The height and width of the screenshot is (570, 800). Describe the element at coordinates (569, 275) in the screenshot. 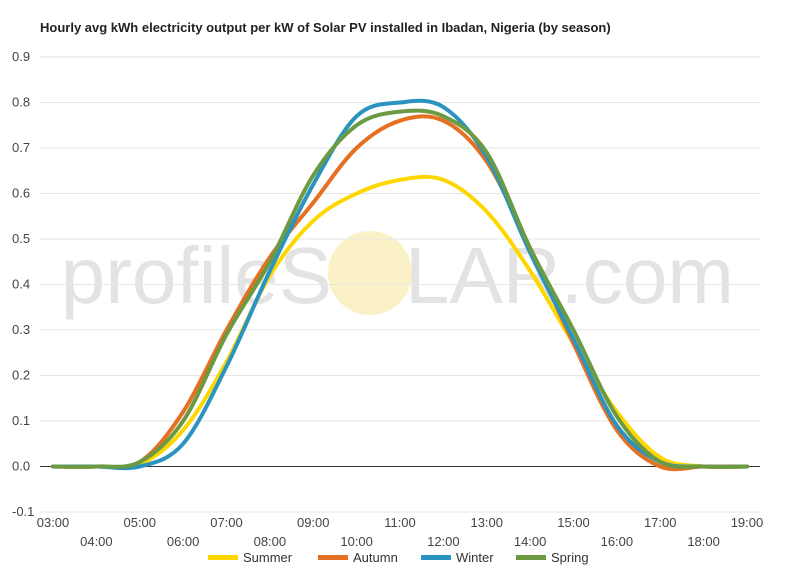

I see `watermark-text-right: LAR.com` at that location.